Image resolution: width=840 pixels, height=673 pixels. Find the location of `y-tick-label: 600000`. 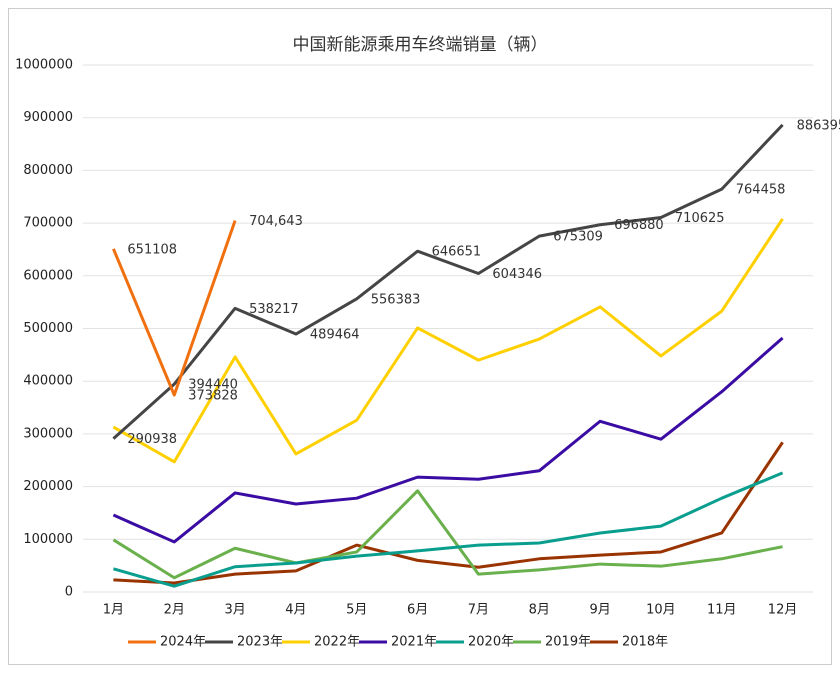

y-tick-label: 600000 is located at coordinates (48, 275).